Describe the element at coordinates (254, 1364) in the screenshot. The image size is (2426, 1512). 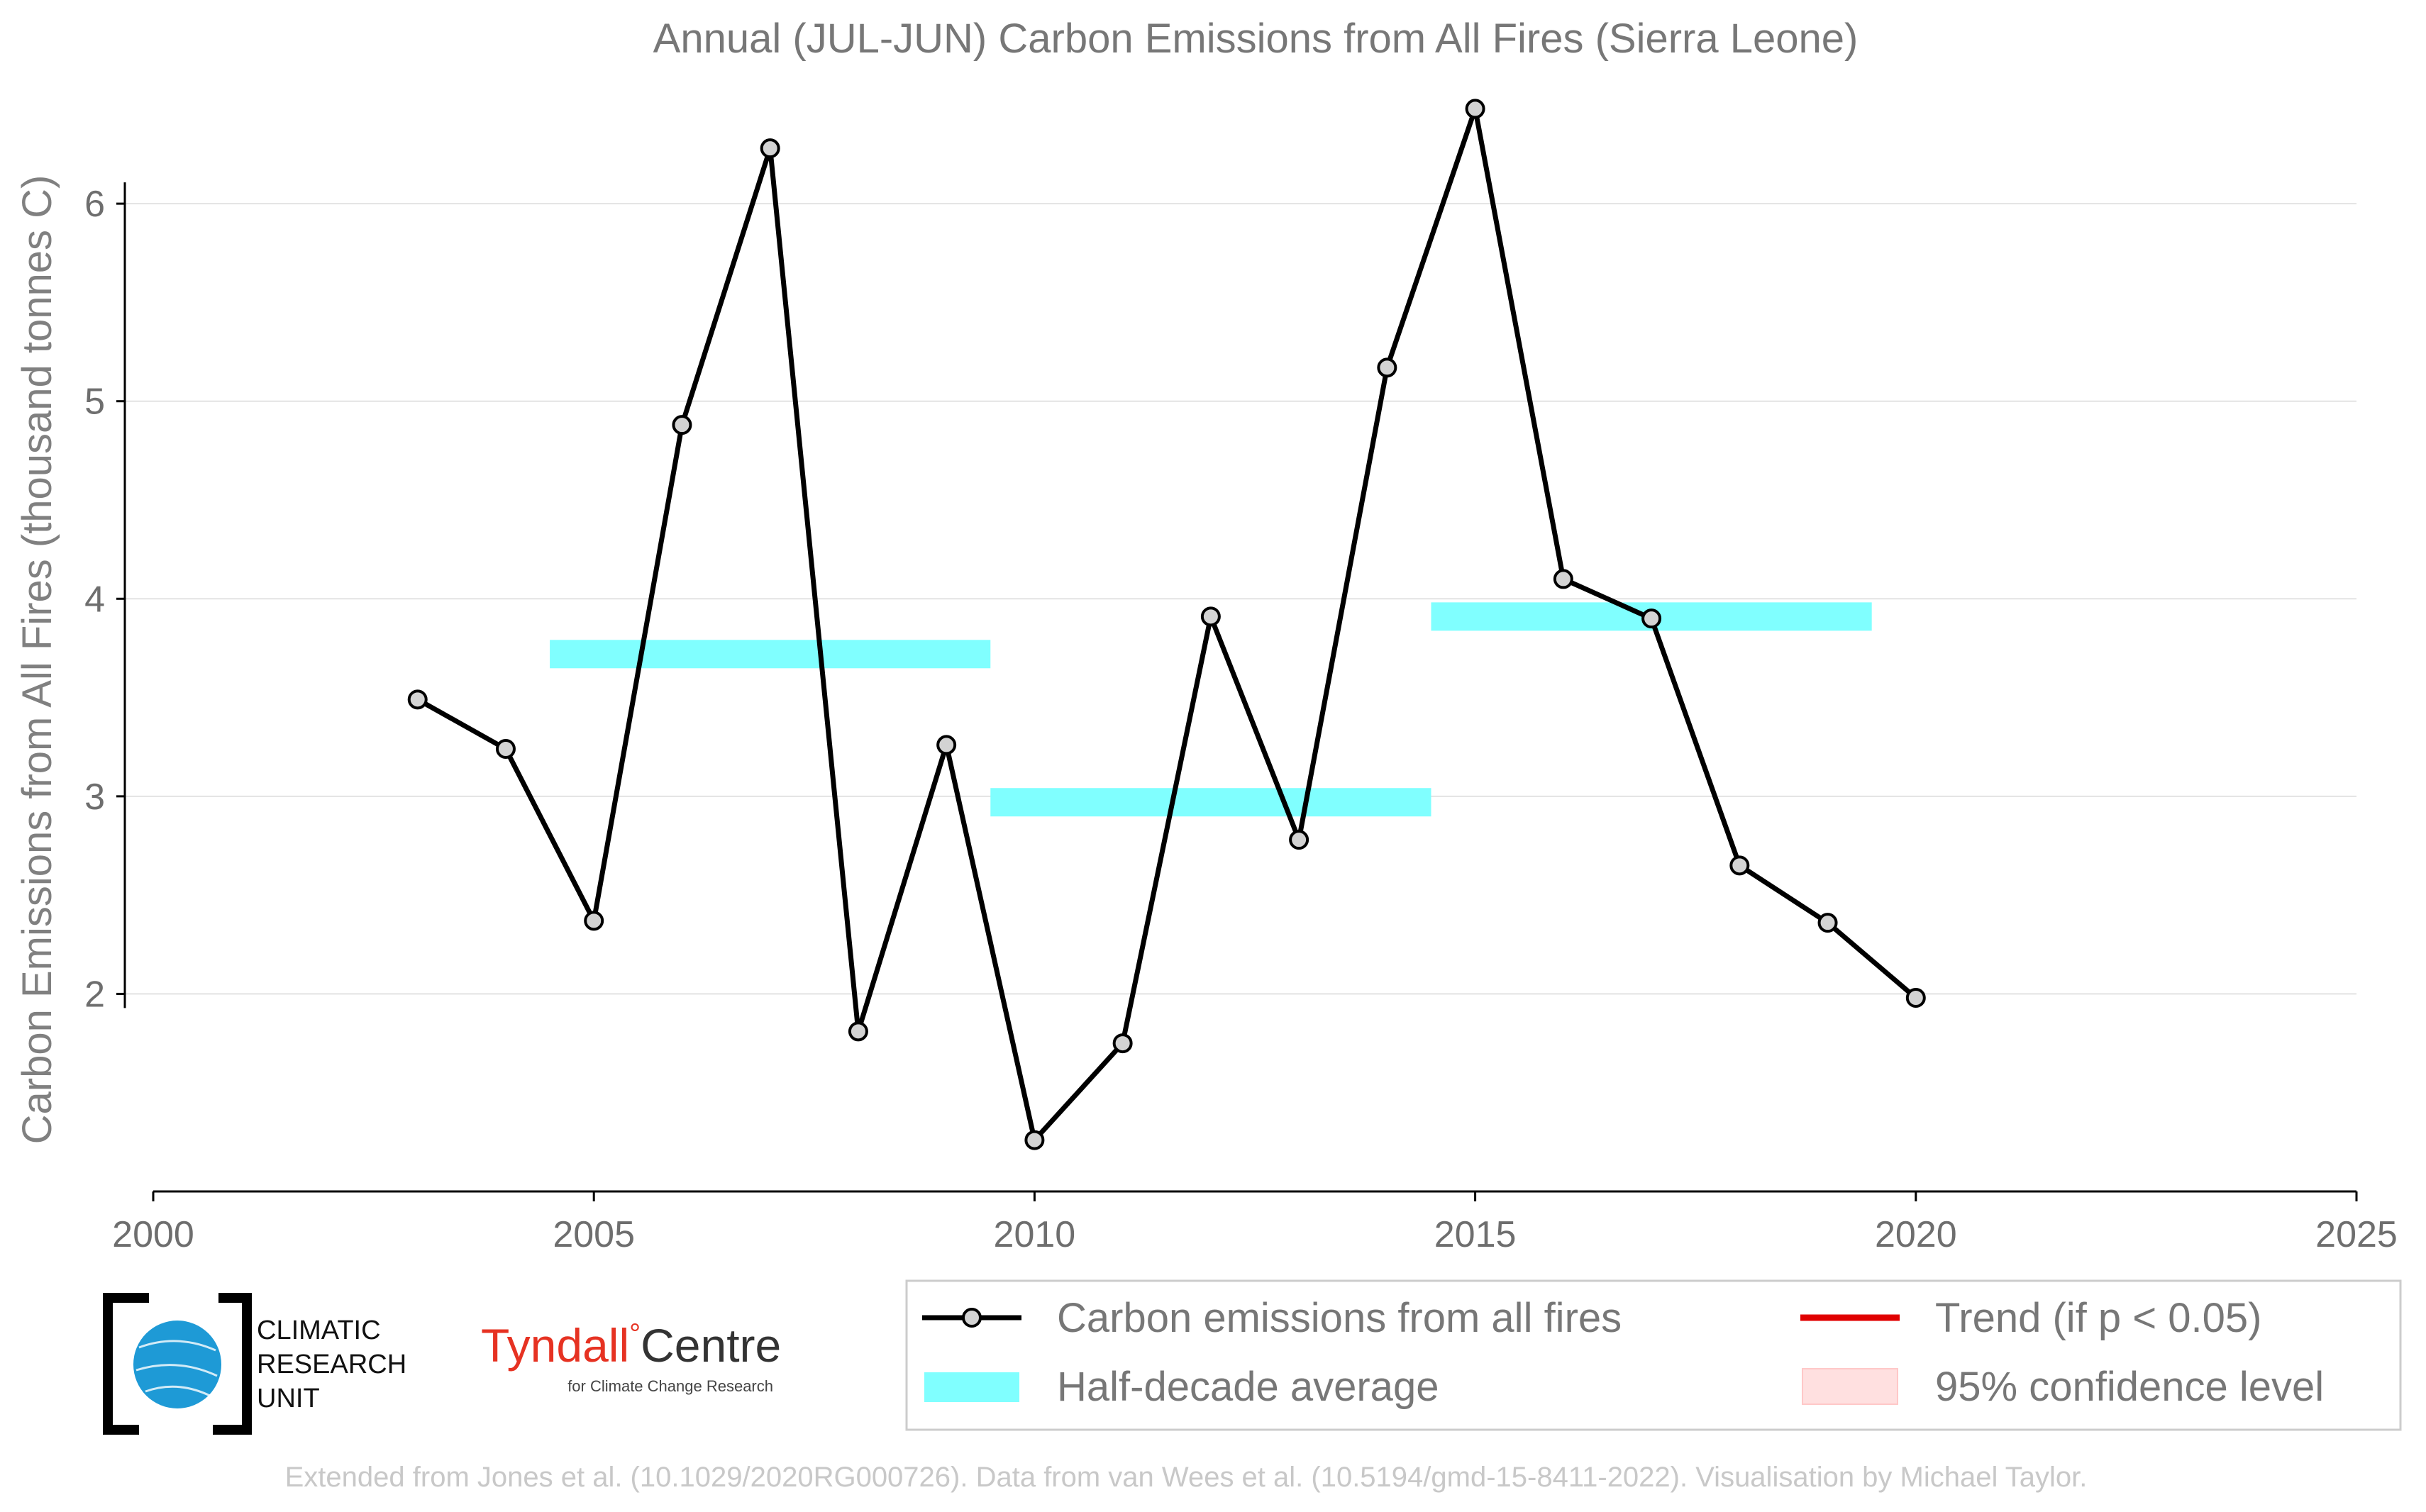
I see `cru-logo: CLIMATIC RESEARCH UNIT` at that location.